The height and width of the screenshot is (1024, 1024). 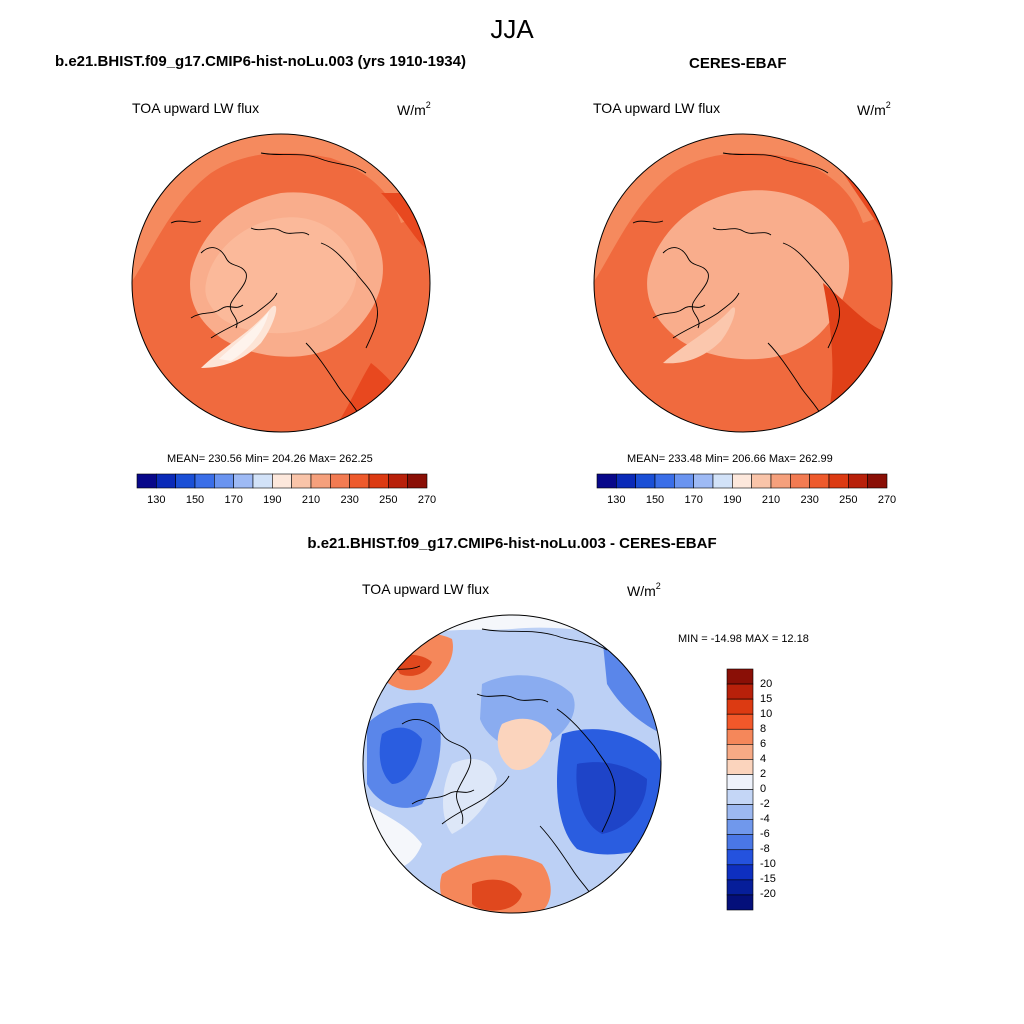 I want to click on model-units-label: W/m2, so click(x=414, y=109).